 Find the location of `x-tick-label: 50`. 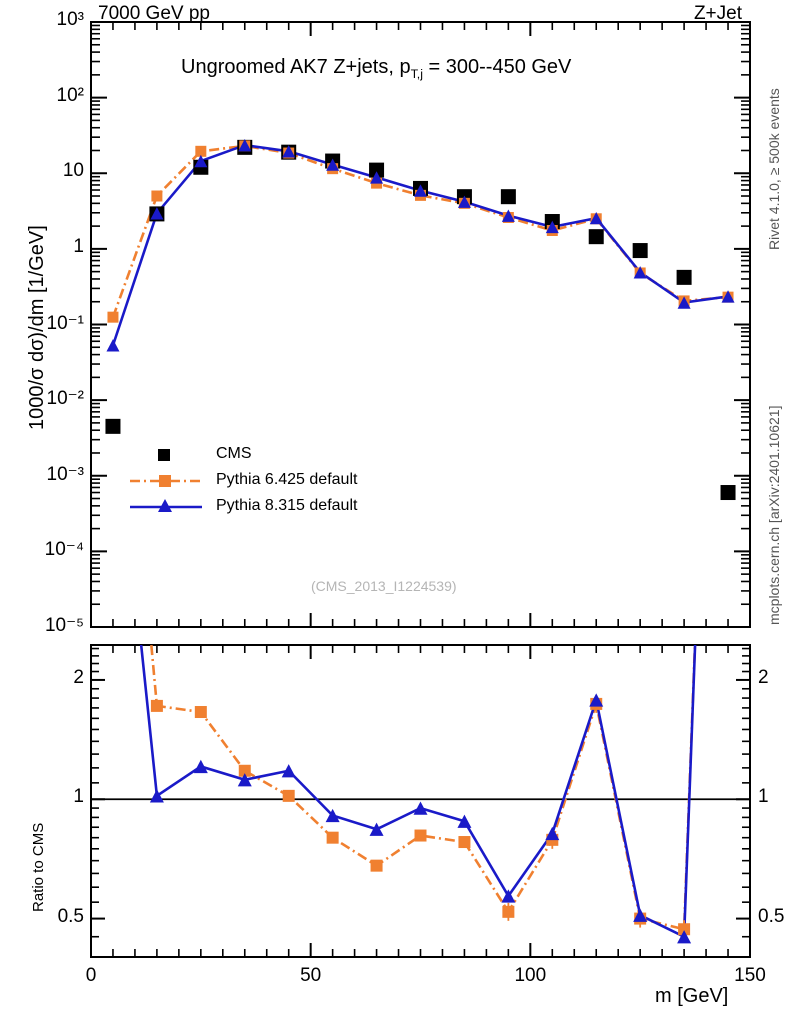

x-tick-label: 50 is located at coordinates (311, 975).